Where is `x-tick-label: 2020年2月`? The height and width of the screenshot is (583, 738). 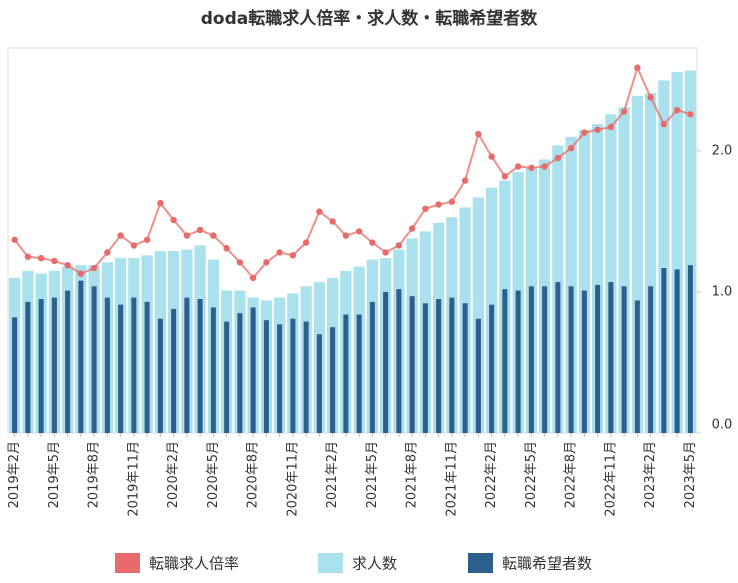 x-tick-label: 2020年2月 is located at coordinates (173, 474).